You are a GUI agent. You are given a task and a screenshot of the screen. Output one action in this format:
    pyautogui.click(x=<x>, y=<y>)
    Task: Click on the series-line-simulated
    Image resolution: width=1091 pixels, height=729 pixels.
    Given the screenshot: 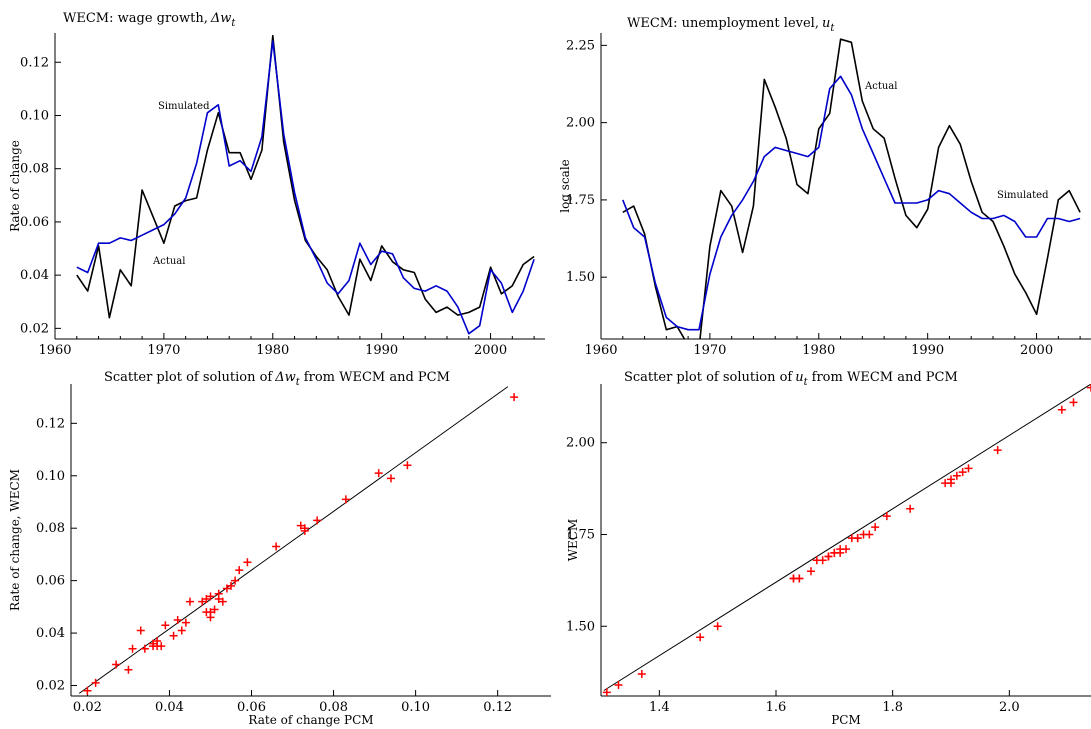 What is the action you would take?
    pyautogui.click(x=851, y=203)
    